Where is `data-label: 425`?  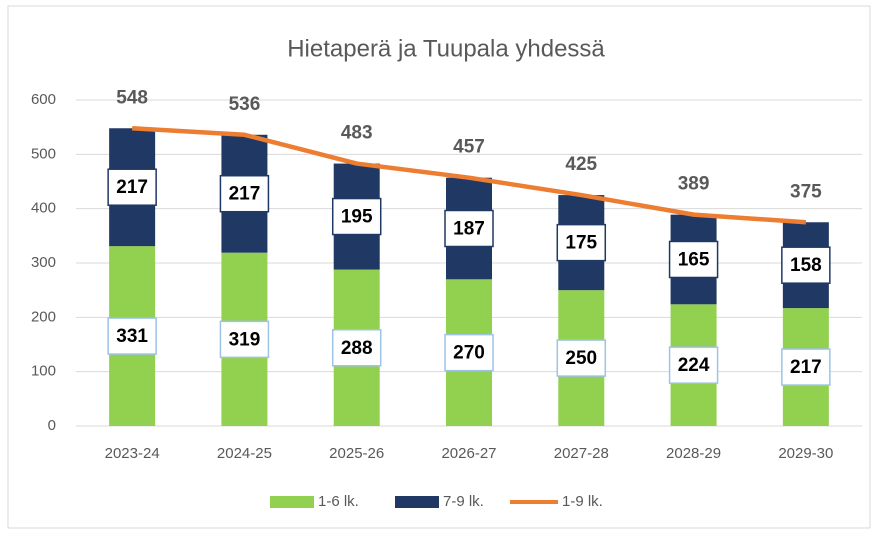
data-label: 425 is located at coordinates (581, 164).